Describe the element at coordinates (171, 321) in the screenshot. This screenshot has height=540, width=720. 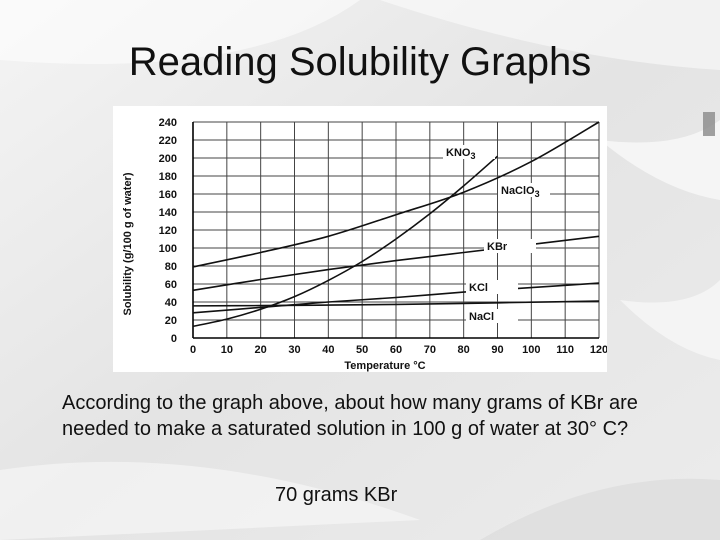
I see `y-tick-label: 20` at that location.